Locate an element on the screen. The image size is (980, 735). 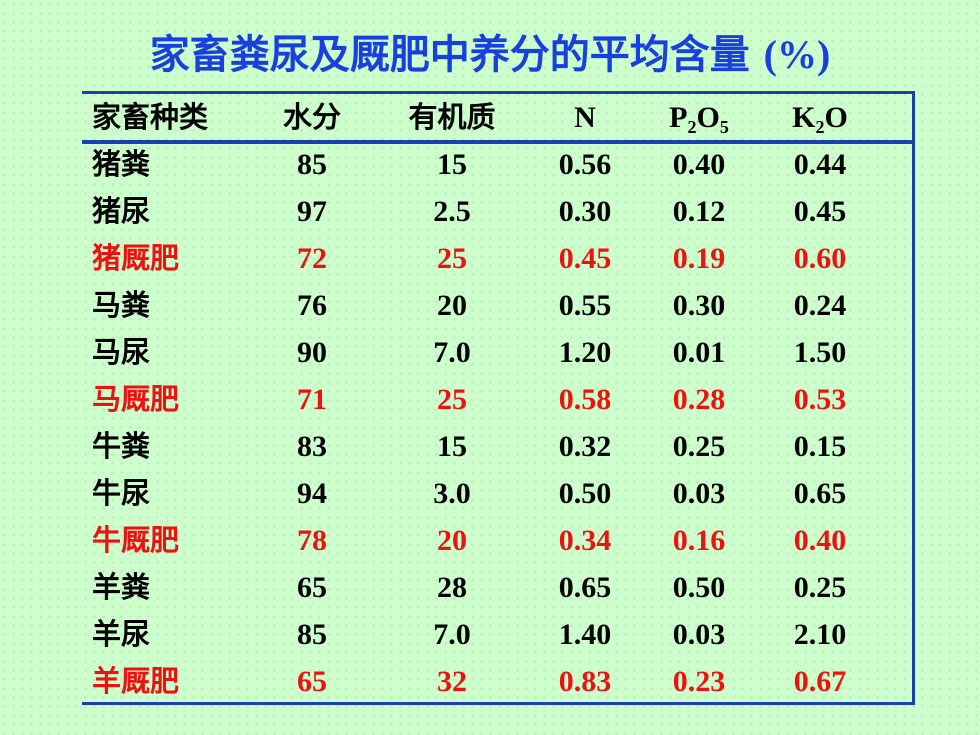
cell-k2o: 0.15 is located at coordinates (820, 446).